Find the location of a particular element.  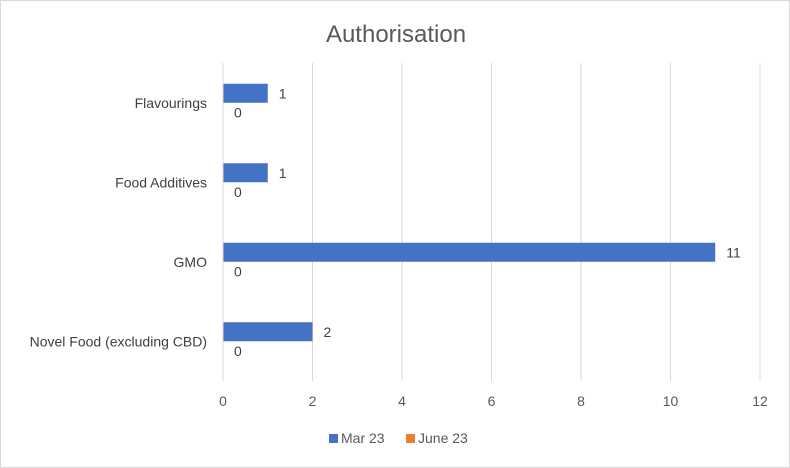

x-tick-label: 8 is located at coordinates (581, 401).